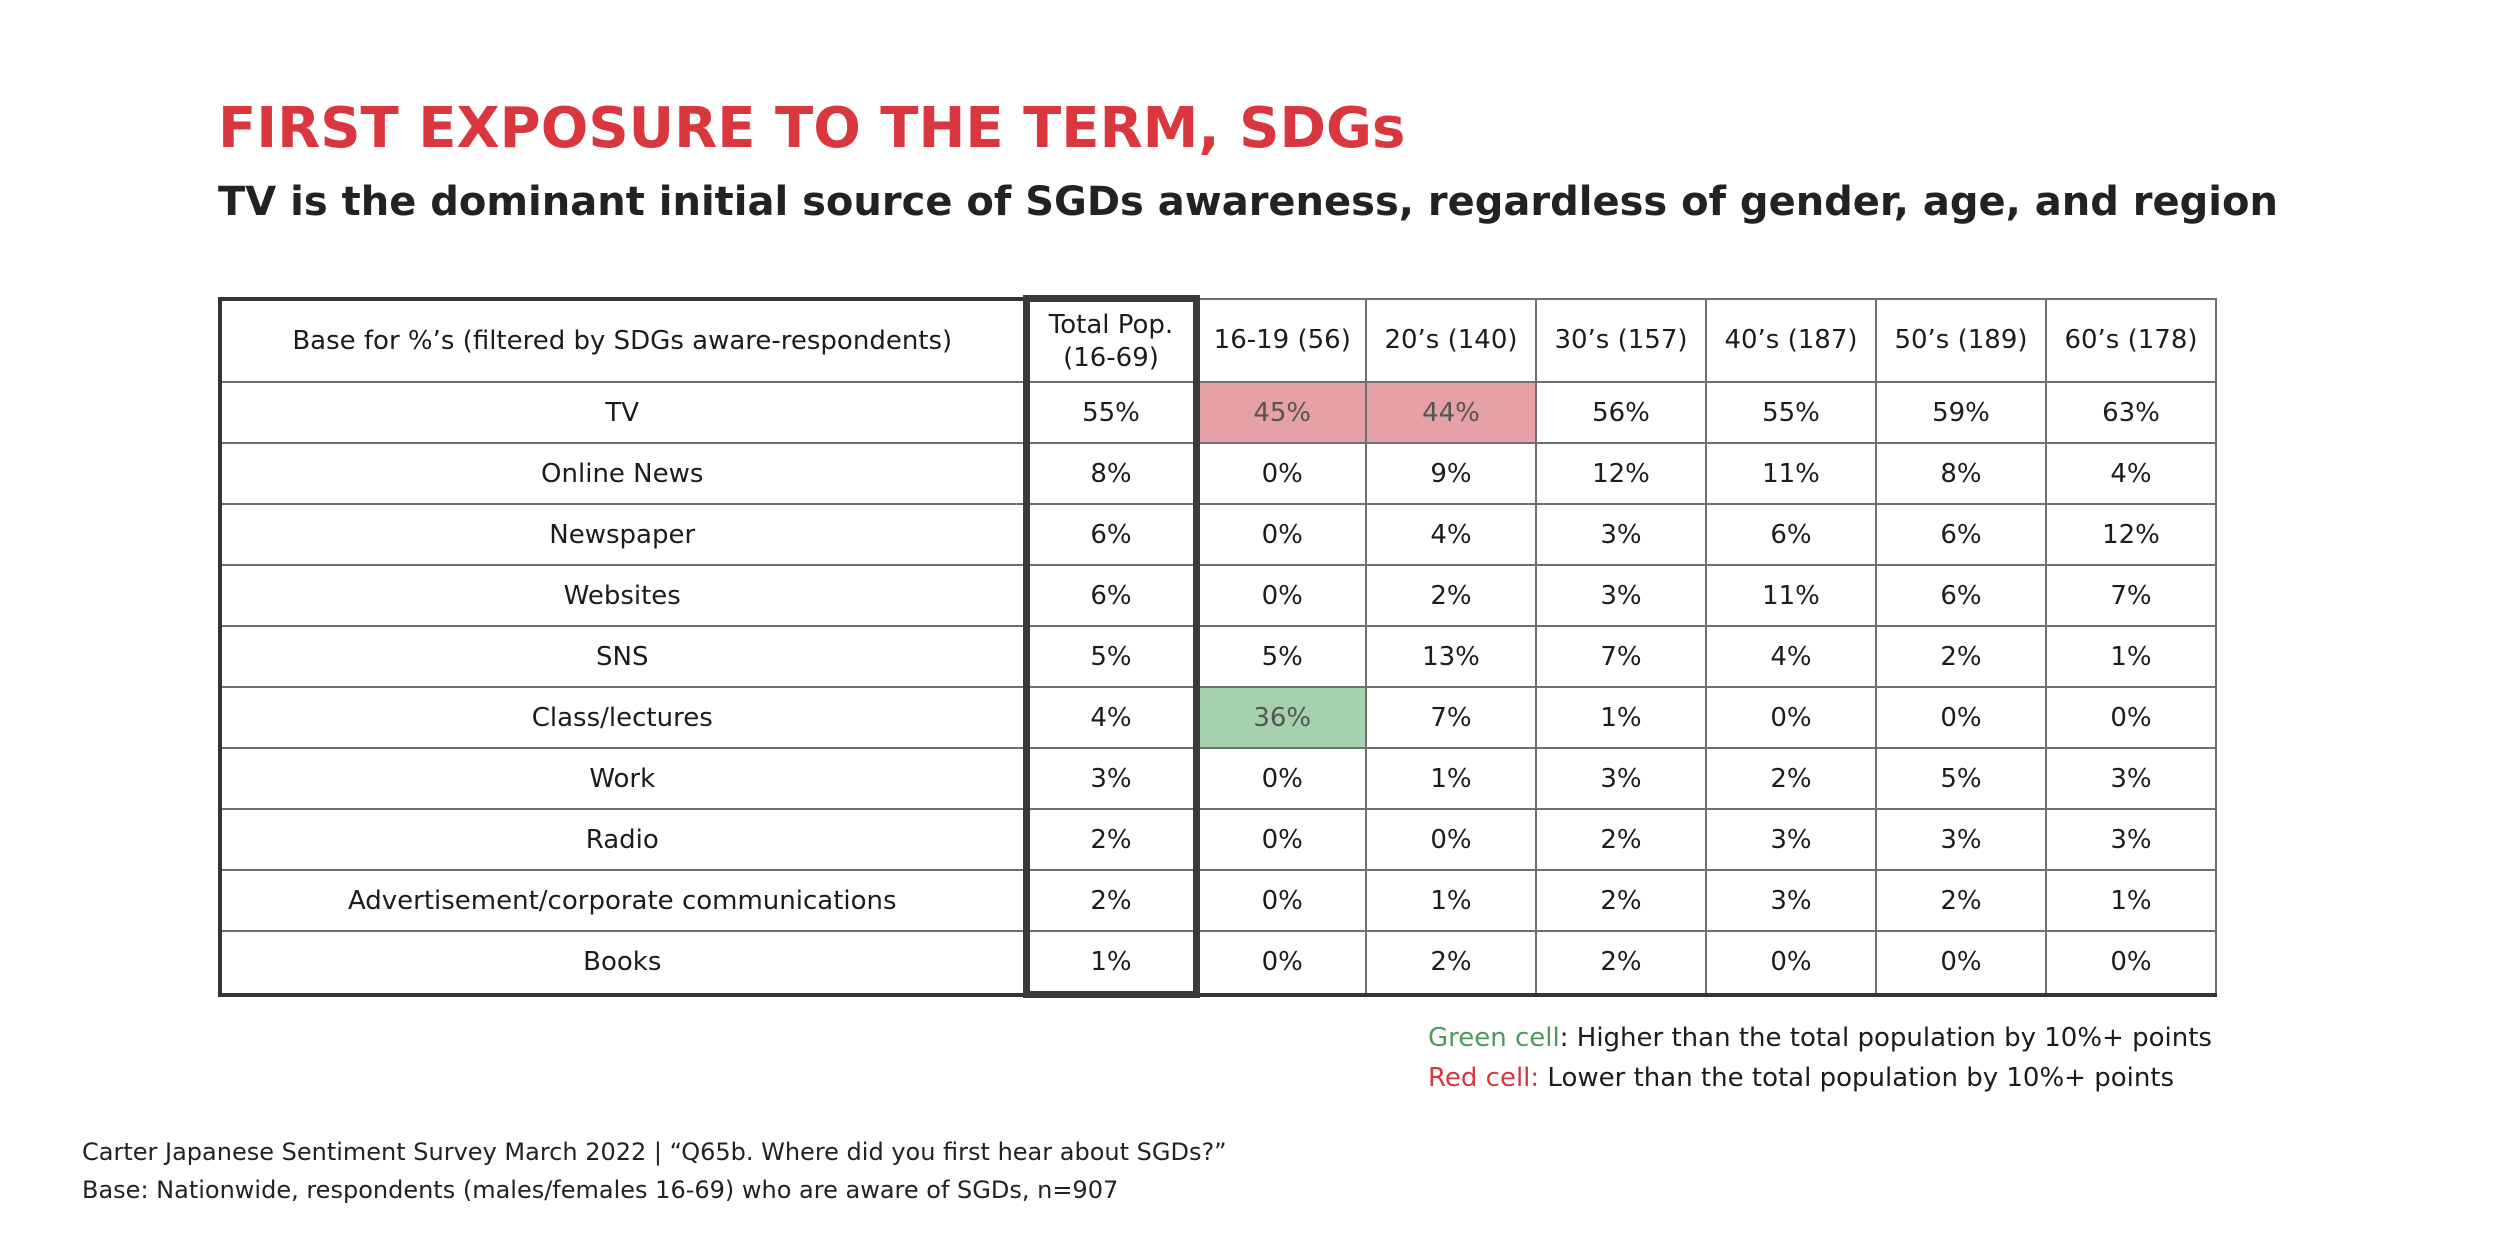 The height and width of the screenshot is (1251, 2500). Describe the element at coordinates (1111, 473) in the screenshot. I see `total-value-cell: 8%` at that location.